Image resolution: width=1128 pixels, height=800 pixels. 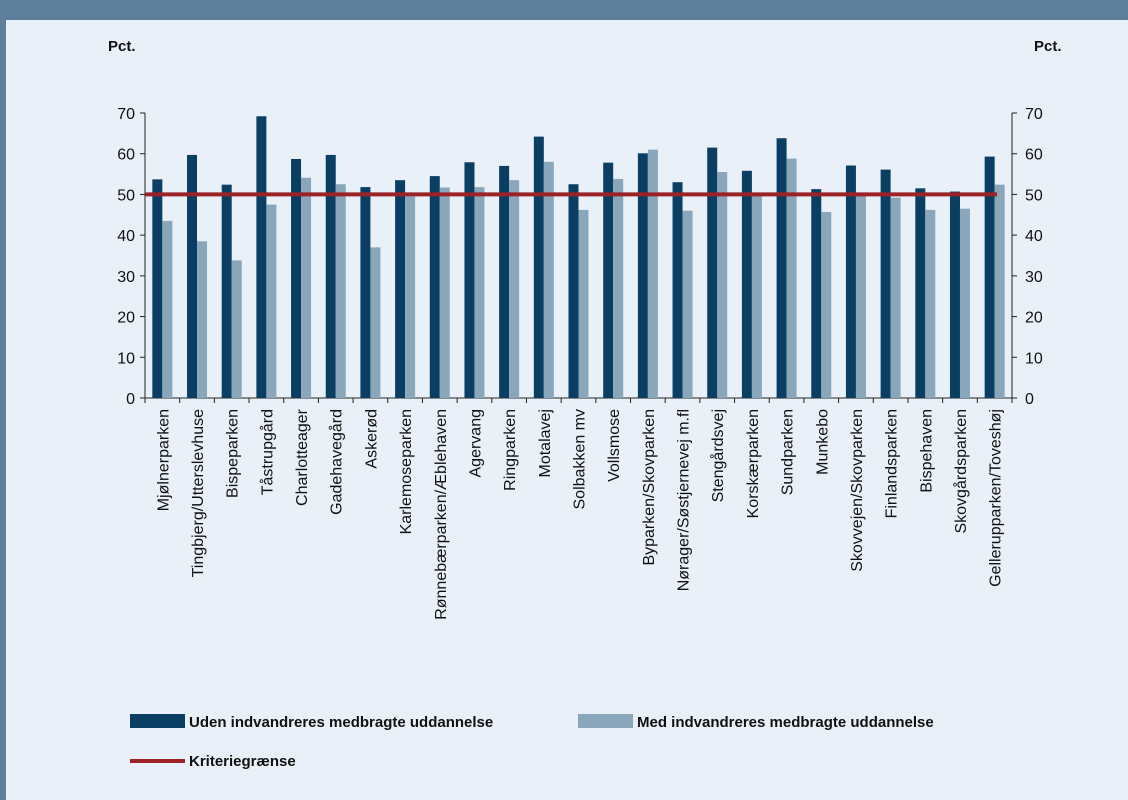 I want to click on y-tick-label-left: 60, so click(x=126, y=155).